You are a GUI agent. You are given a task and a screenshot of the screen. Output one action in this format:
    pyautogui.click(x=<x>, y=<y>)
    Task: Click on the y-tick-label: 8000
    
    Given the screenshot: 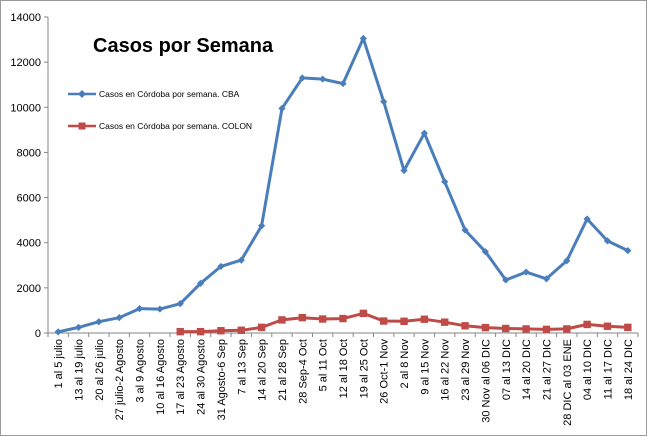 What is the action you would take?
    pyautogui.click(x=29, y=153)
    